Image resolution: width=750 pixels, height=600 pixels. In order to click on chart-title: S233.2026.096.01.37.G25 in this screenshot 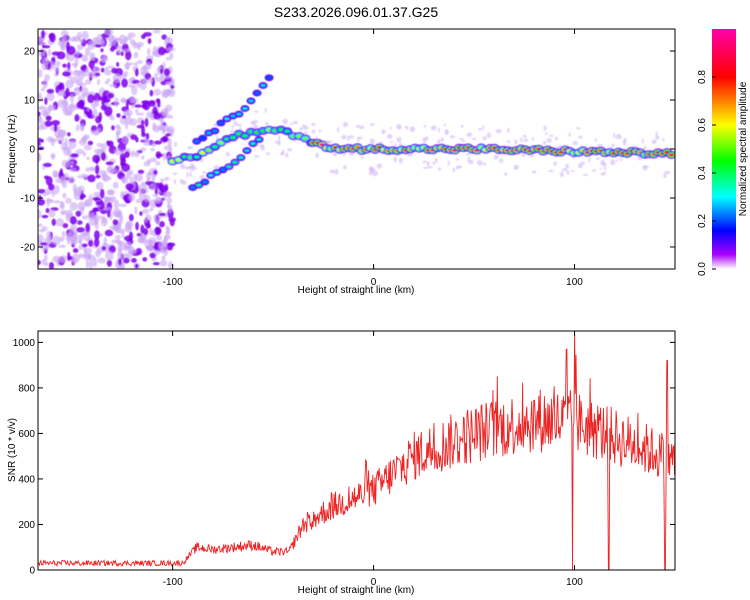, I will do `click(356, 12)`.